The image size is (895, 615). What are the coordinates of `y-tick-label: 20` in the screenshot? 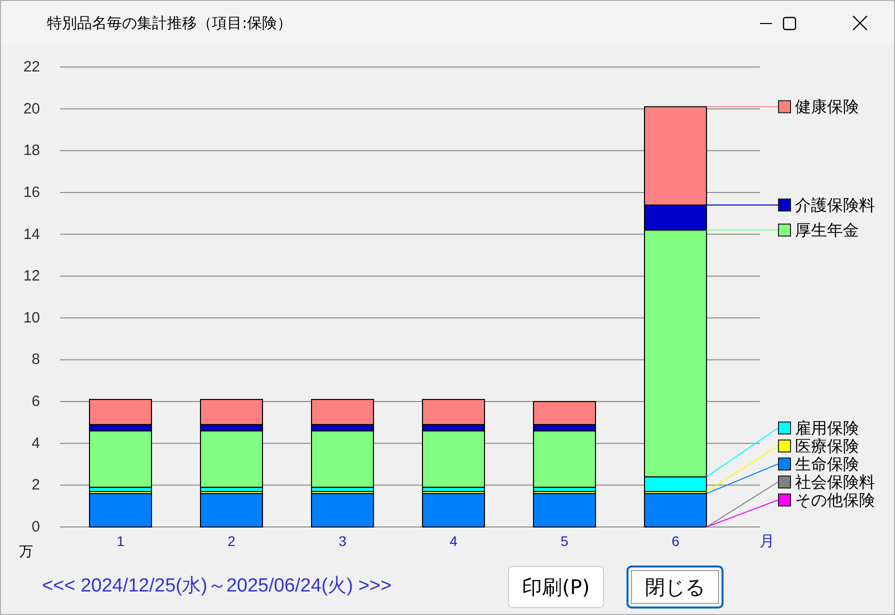 It's located at (31, 109).